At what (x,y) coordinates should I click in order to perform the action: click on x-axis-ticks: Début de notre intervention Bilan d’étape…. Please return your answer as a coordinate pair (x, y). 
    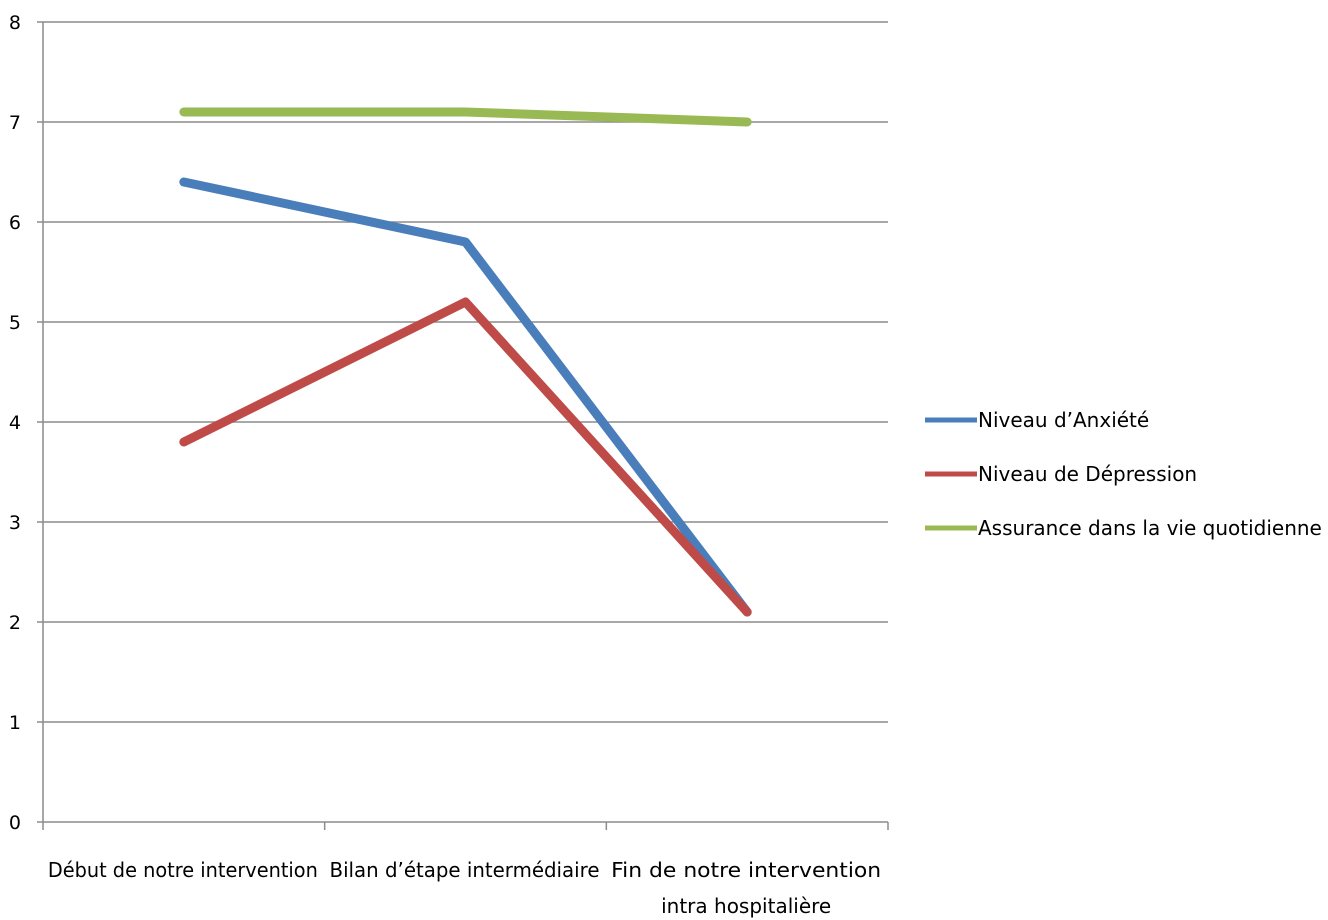
    Looking at the image, I should click on (465, 870).